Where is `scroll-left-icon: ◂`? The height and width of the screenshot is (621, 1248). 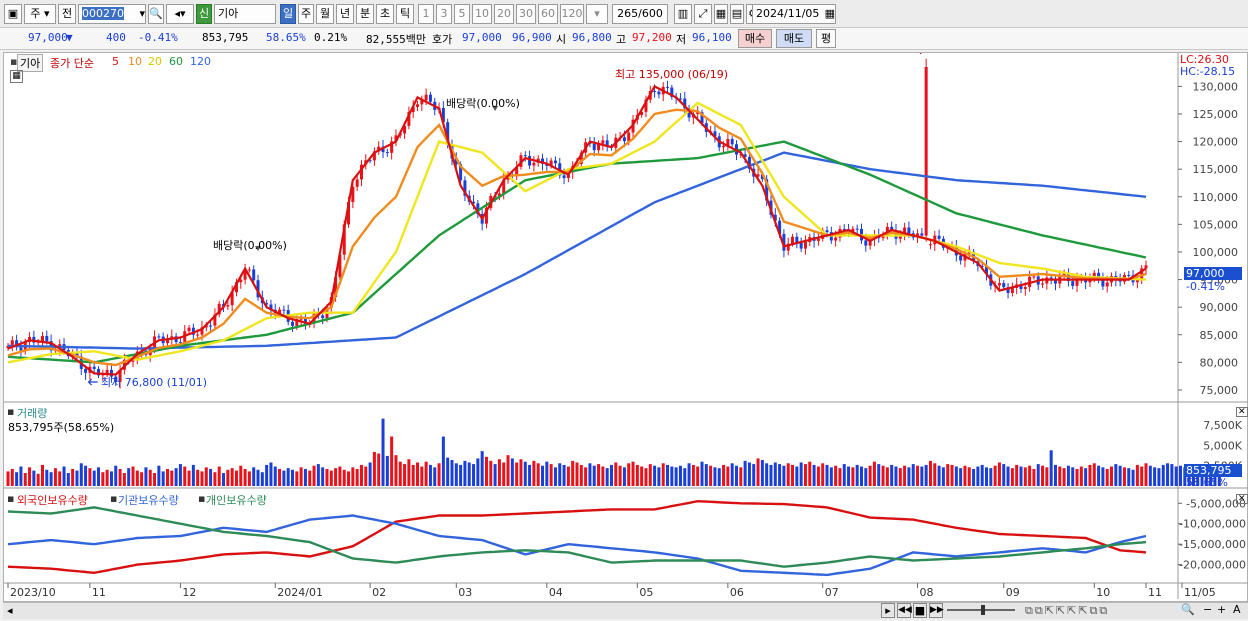 scroll-left-icon: ◂ is located at coordinates (10, 610).